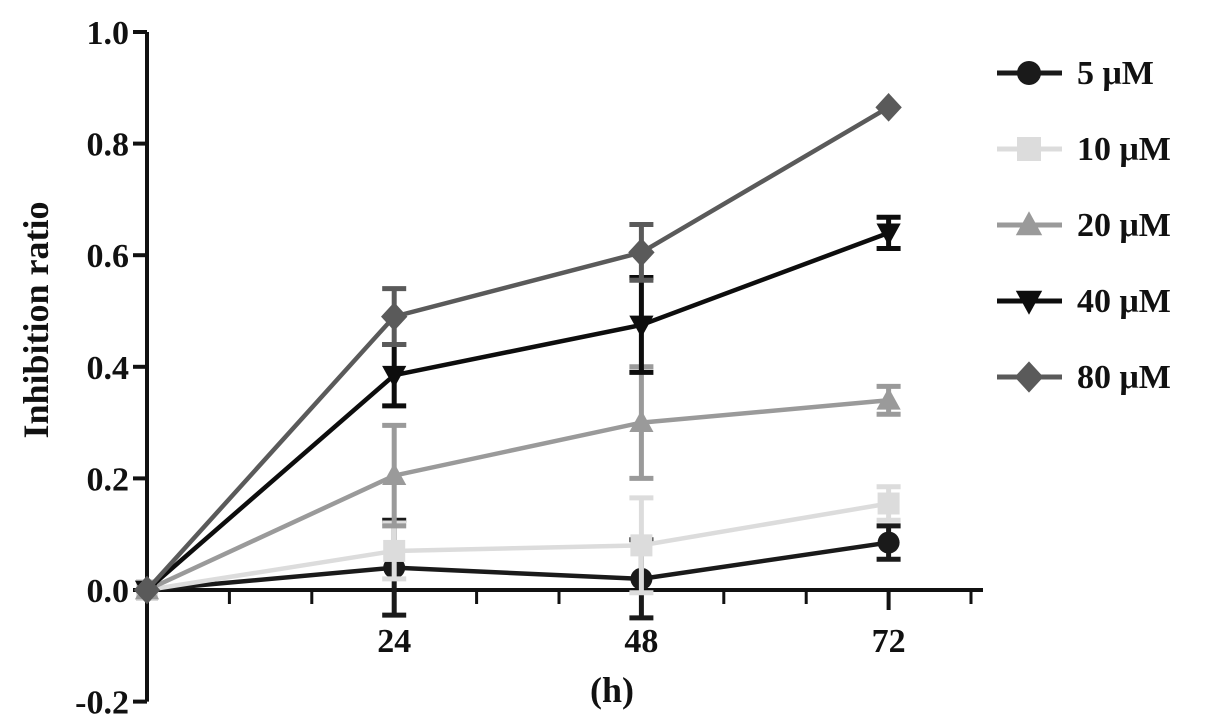 Image resolution: width=1205 pixels, height=728 pixels. Describe the element at coordinates (1075, 73) in the screenshot. I see `legend-item: 5 μM` at that location.